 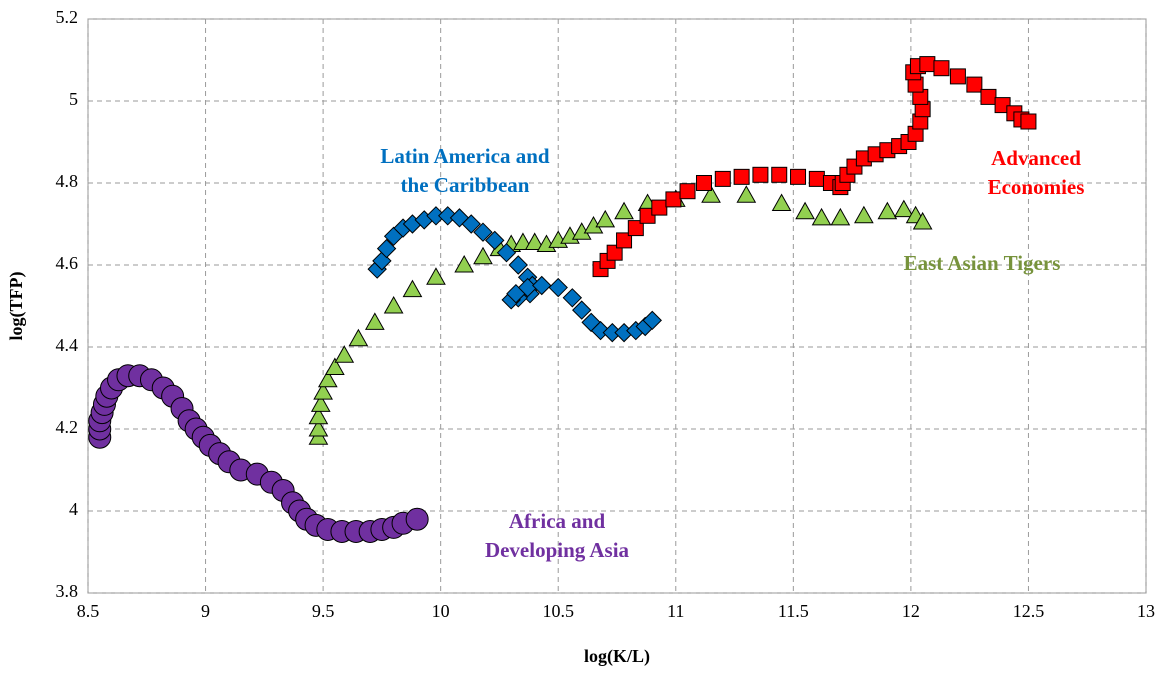 What do you see at coordinates (73, 509) in the screenshot?
I see `y-tick-label: 4` at bounding box center [73, 509].